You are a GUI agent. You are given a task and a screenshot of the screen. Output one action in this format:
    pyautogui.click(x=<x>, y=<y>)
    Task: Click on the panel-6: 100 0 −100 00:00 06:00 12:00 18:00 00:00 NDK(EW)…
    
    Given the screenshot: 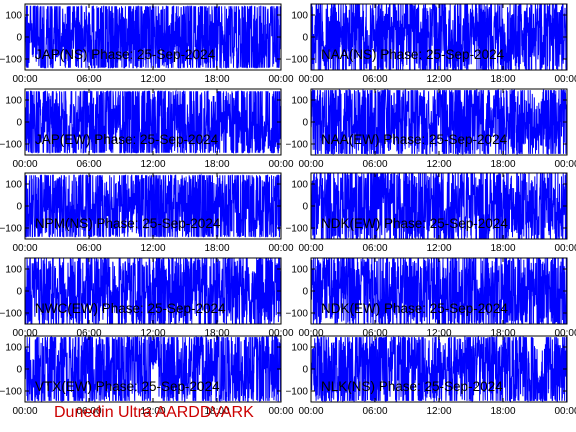 What is the action you would take?
    pyautogui.click(x=430, y=213)
    